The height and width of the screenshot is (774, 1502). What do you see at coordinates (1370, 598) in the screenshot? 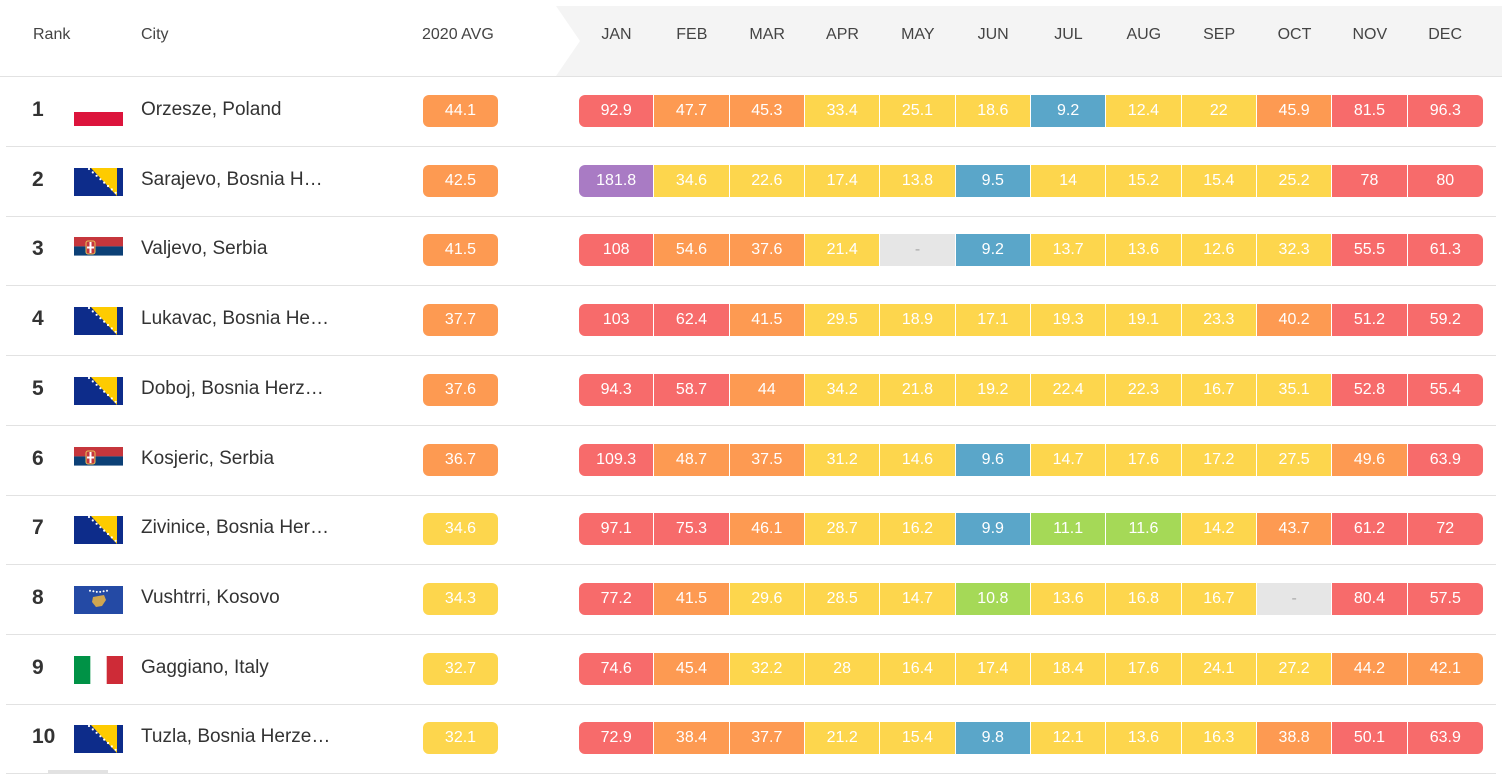
I see `month-value-nov: 80.4` at bounding box center [1370, 598].